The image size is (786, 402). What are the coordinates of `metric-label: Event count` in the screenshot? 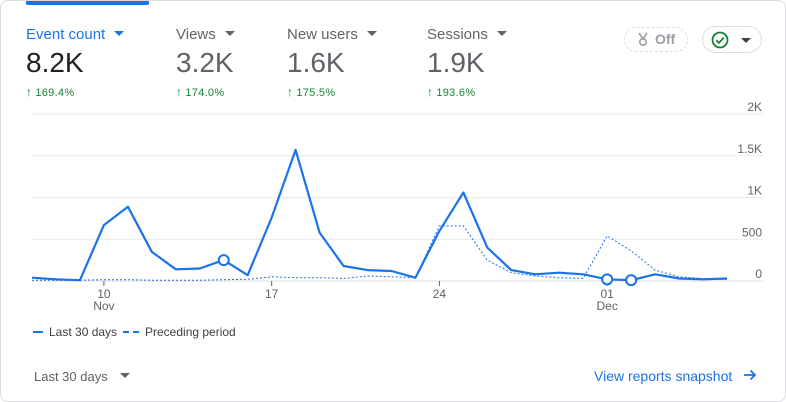 It's located at (75, 34).